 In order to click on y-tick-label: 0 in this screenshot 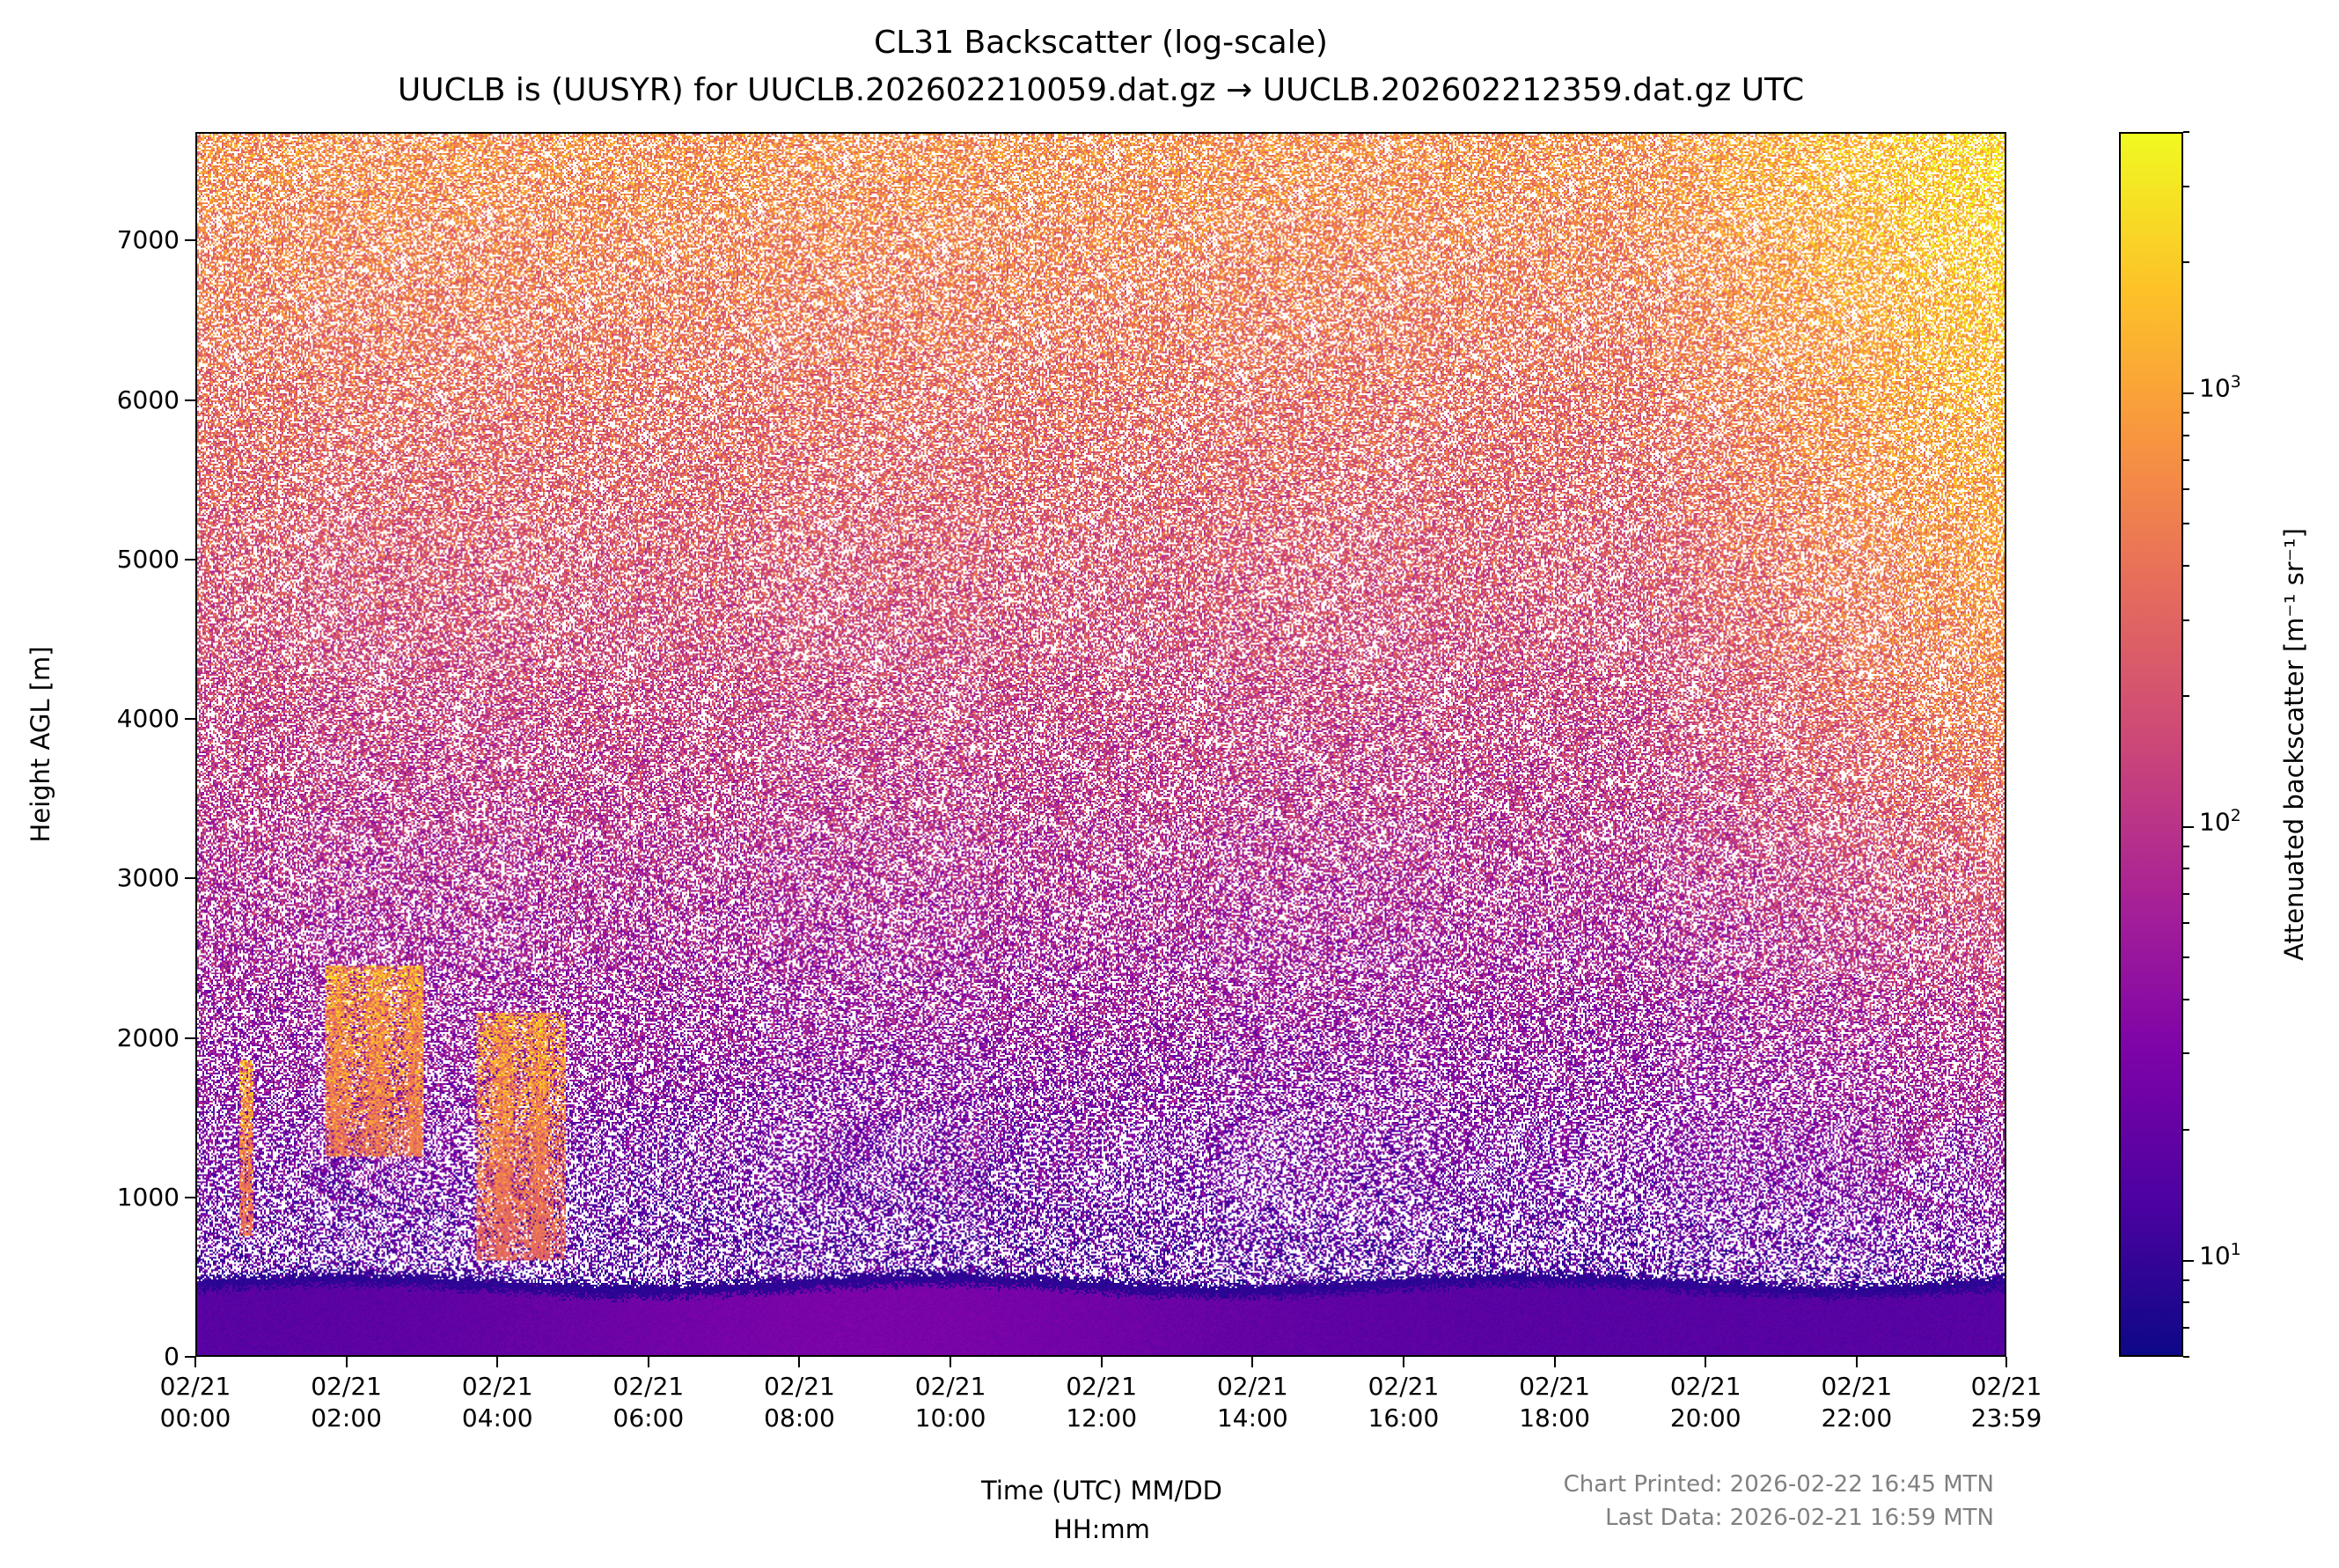, I will do `click(172, 1356)`.